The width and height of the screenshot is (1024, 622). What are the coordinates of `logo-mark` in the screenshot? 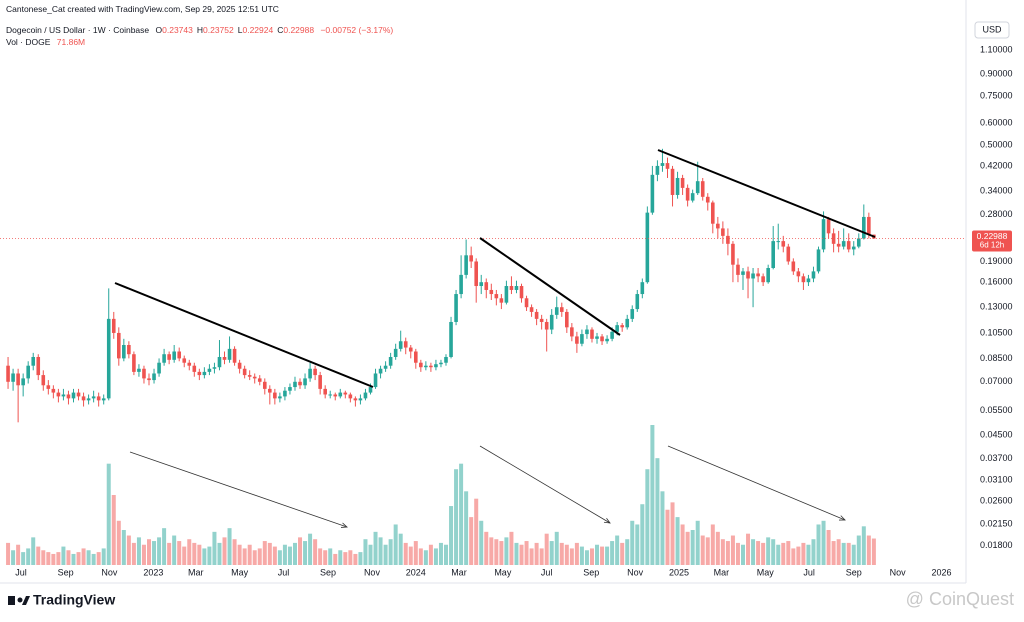 It's located at (11, 600).